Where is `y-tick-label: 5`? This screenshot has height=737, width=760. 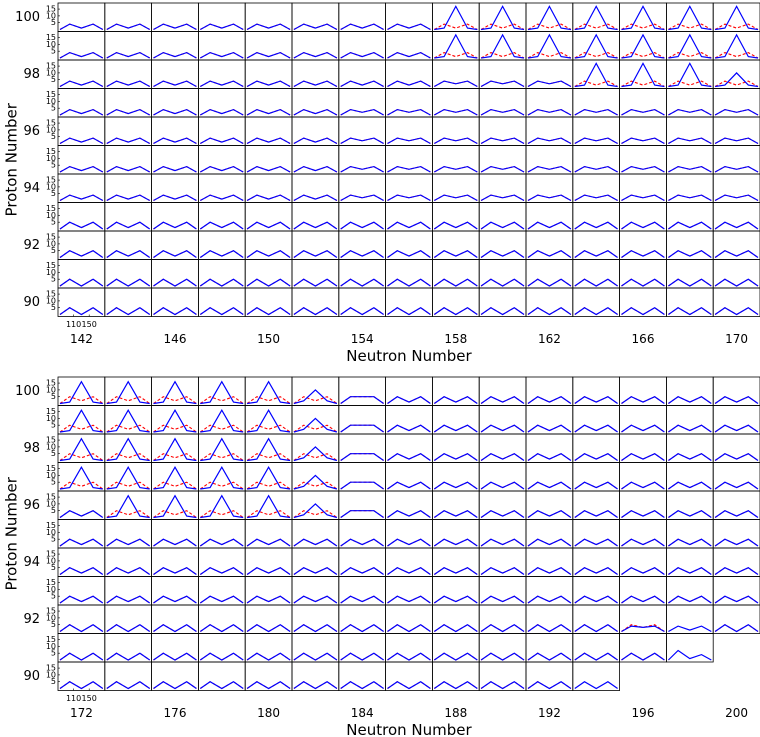 y-tick-label: 5 is located at coordinates (53, 79).